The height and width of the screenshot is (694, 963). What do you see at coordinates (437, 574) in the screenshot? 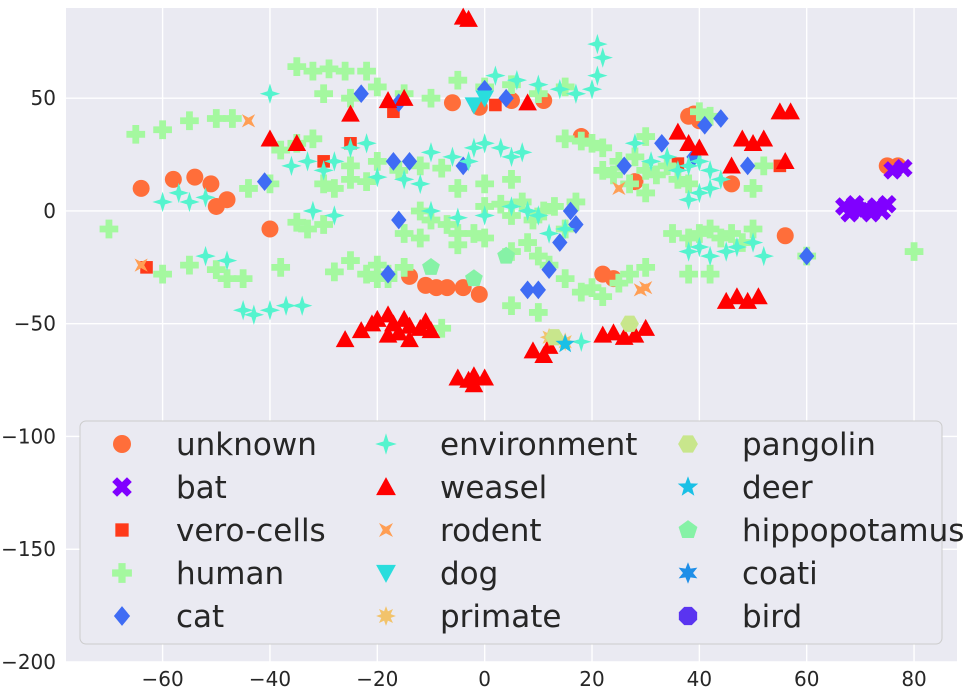
I see `legend-item-dog: dog` at bounding box center [437, 574].